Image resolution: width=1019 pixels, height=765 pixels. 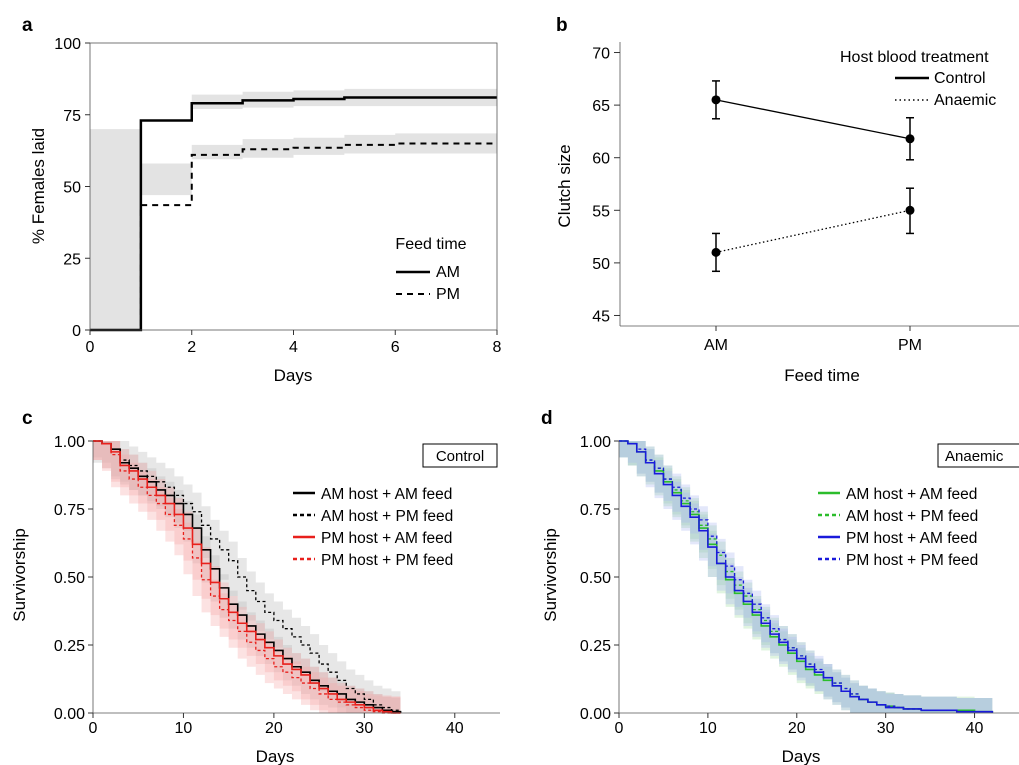 What do you see at coordinates (550, 575) in the screenshot?
I see `panel-d-ylabel: Survivorship` at bounding box center [550, 575].